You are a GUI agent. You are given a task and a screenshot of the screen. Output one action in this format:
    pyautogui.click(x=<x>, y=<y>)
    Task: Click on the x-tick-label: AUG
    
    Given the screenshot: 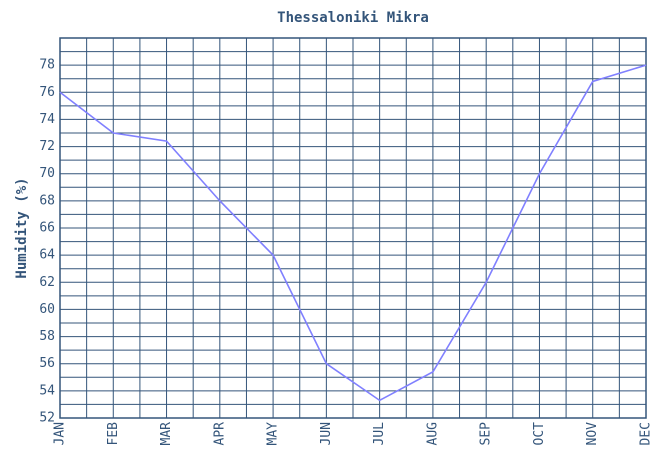 What is the action you would take?
    pyautogui.click(x=432, y=434)
    